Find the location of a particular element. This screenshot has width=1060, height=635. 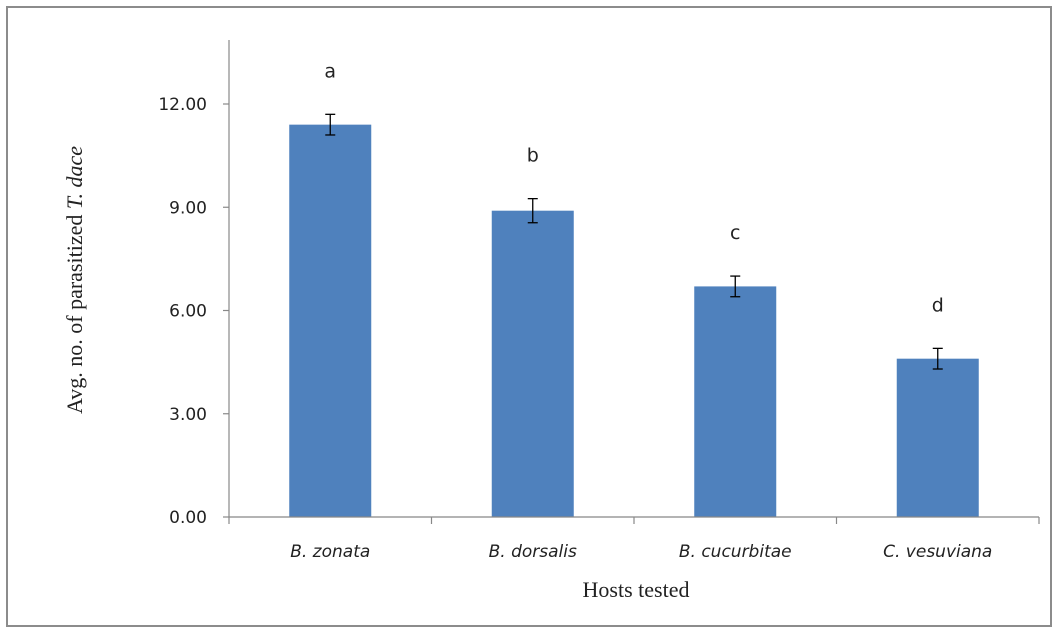

y-tick-label: 6.00 is located at coordinates (188, 312).